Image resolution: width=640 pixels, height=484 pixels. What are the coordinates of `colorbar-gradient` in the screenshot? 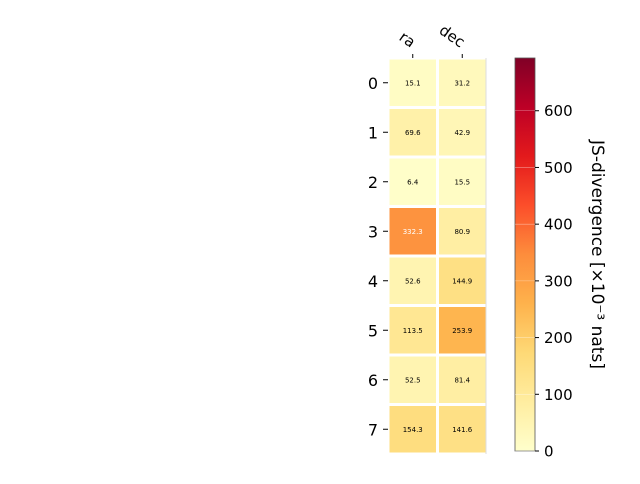 It's located at (525, 254).